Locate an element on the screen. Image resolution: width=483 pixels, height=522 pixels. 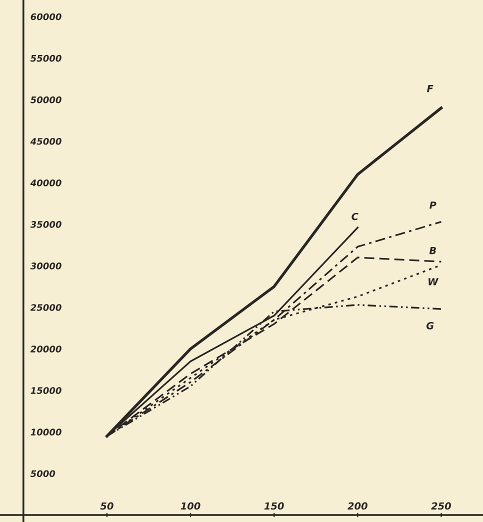
y-tick-label: 30000 is located at coordinates (46, 266).